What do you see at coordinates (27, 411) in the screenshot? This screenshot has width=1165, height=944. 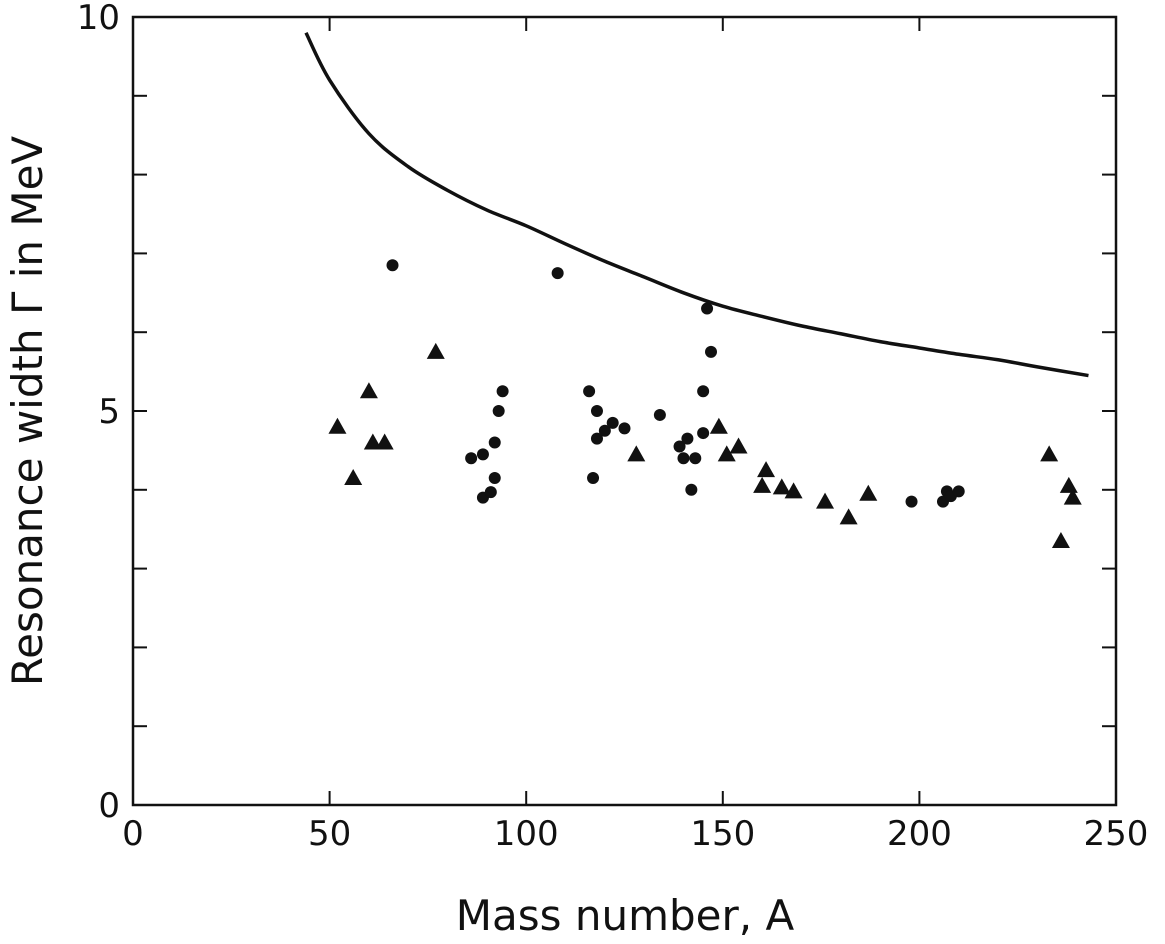 I see `y-axis-title: Resonance width Γ in MeV` at bounding box center [27, 411].